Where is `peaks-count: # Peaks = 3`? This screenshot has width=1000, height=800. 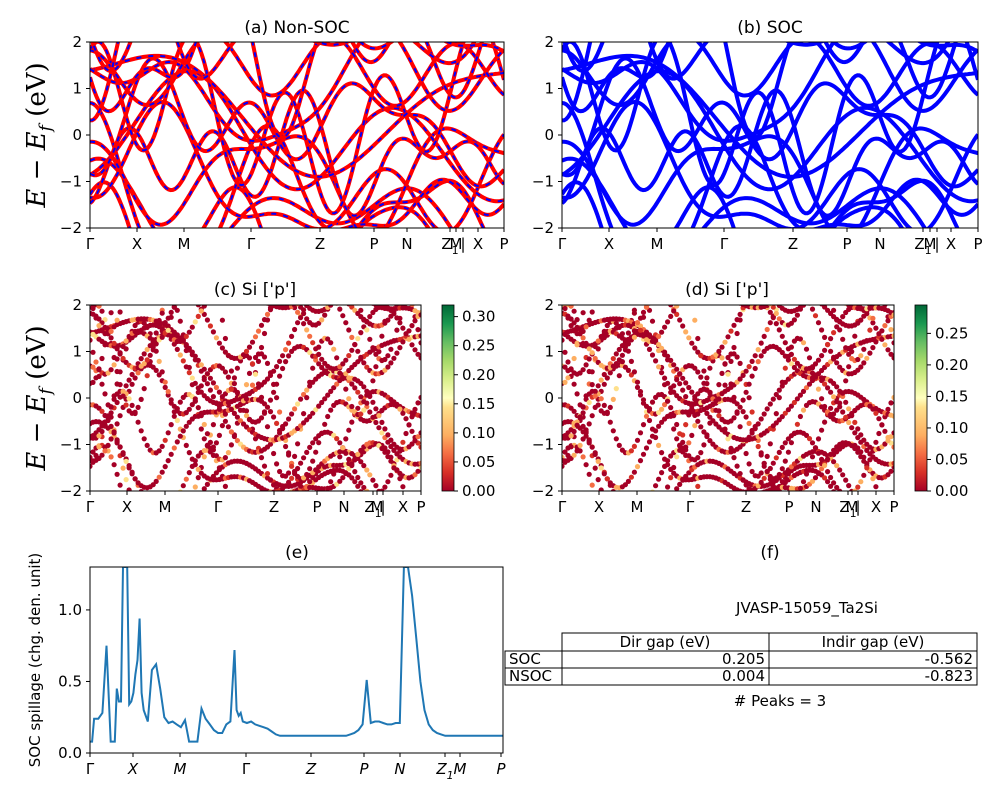 peaks-count: # Peaks = 3 is located at coordinates (780, 701).